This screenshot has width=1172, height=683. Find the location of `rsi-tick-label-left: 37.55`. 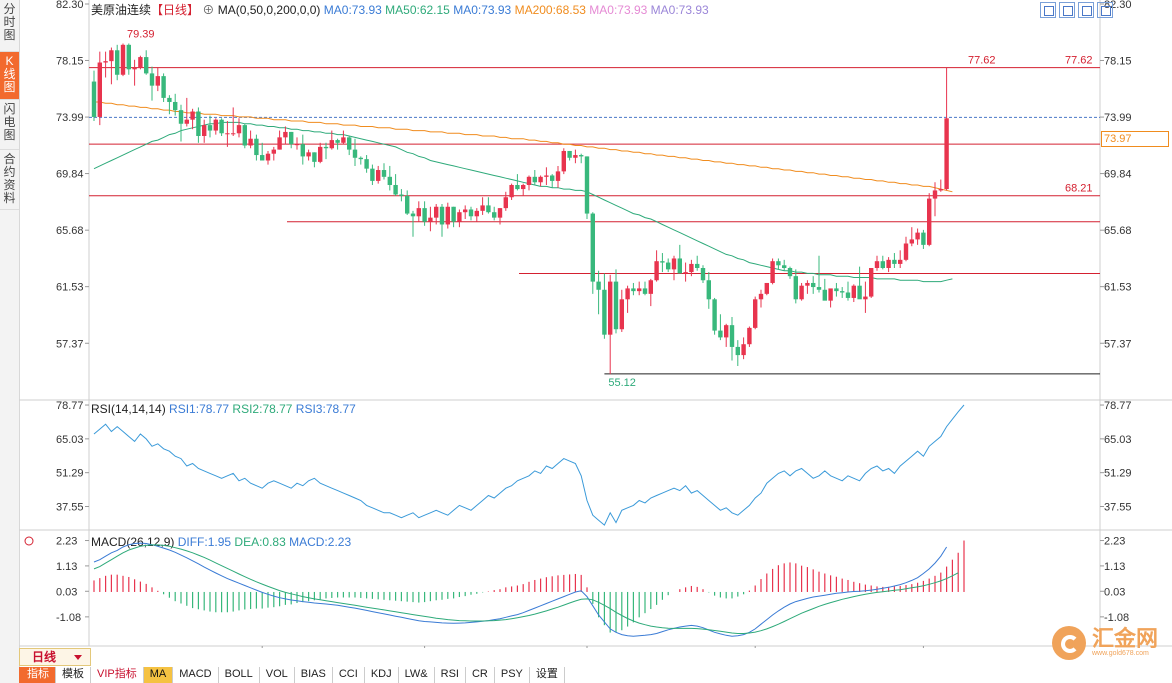

rsi-tick-label-left: 37.55 is located at coordinates (70, 507).